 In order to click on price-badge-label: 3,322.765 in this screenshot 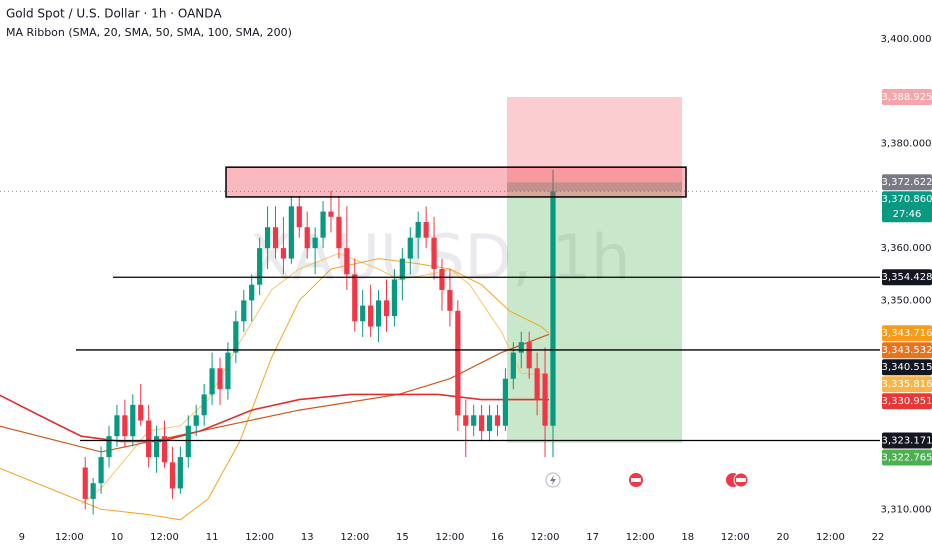, I will do `click(907, 458)`.